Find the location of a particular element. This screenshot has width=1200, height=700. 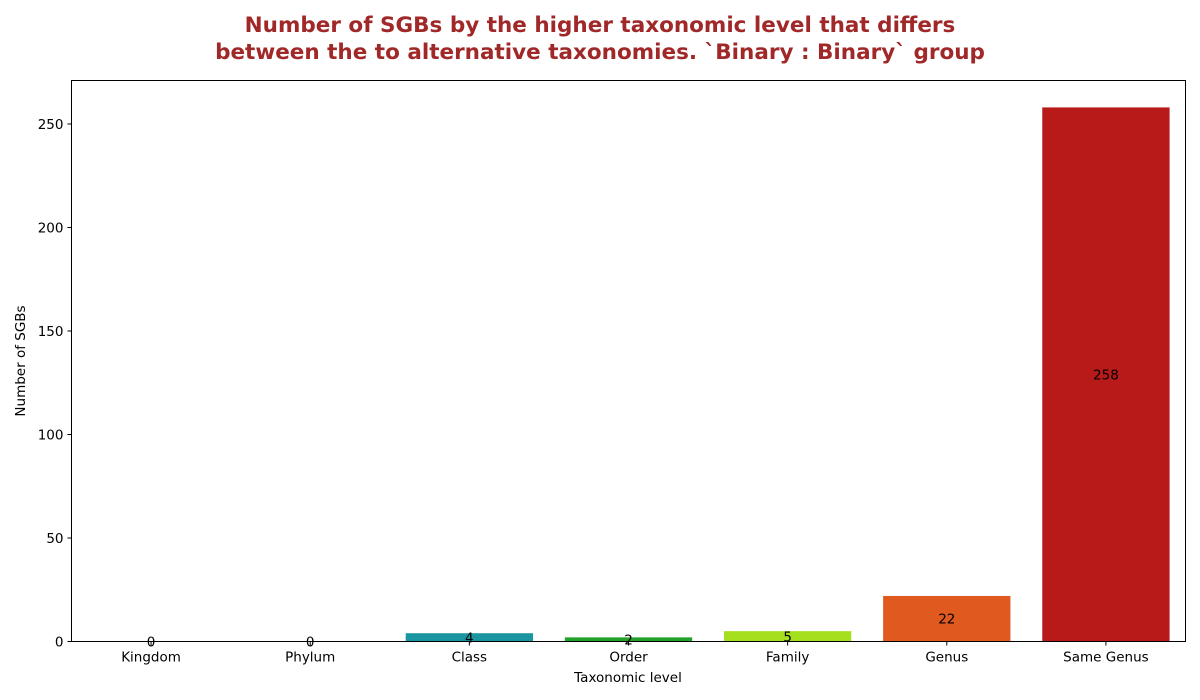

x-tick-label-genus: Genus is located at coordinates (946, 658).